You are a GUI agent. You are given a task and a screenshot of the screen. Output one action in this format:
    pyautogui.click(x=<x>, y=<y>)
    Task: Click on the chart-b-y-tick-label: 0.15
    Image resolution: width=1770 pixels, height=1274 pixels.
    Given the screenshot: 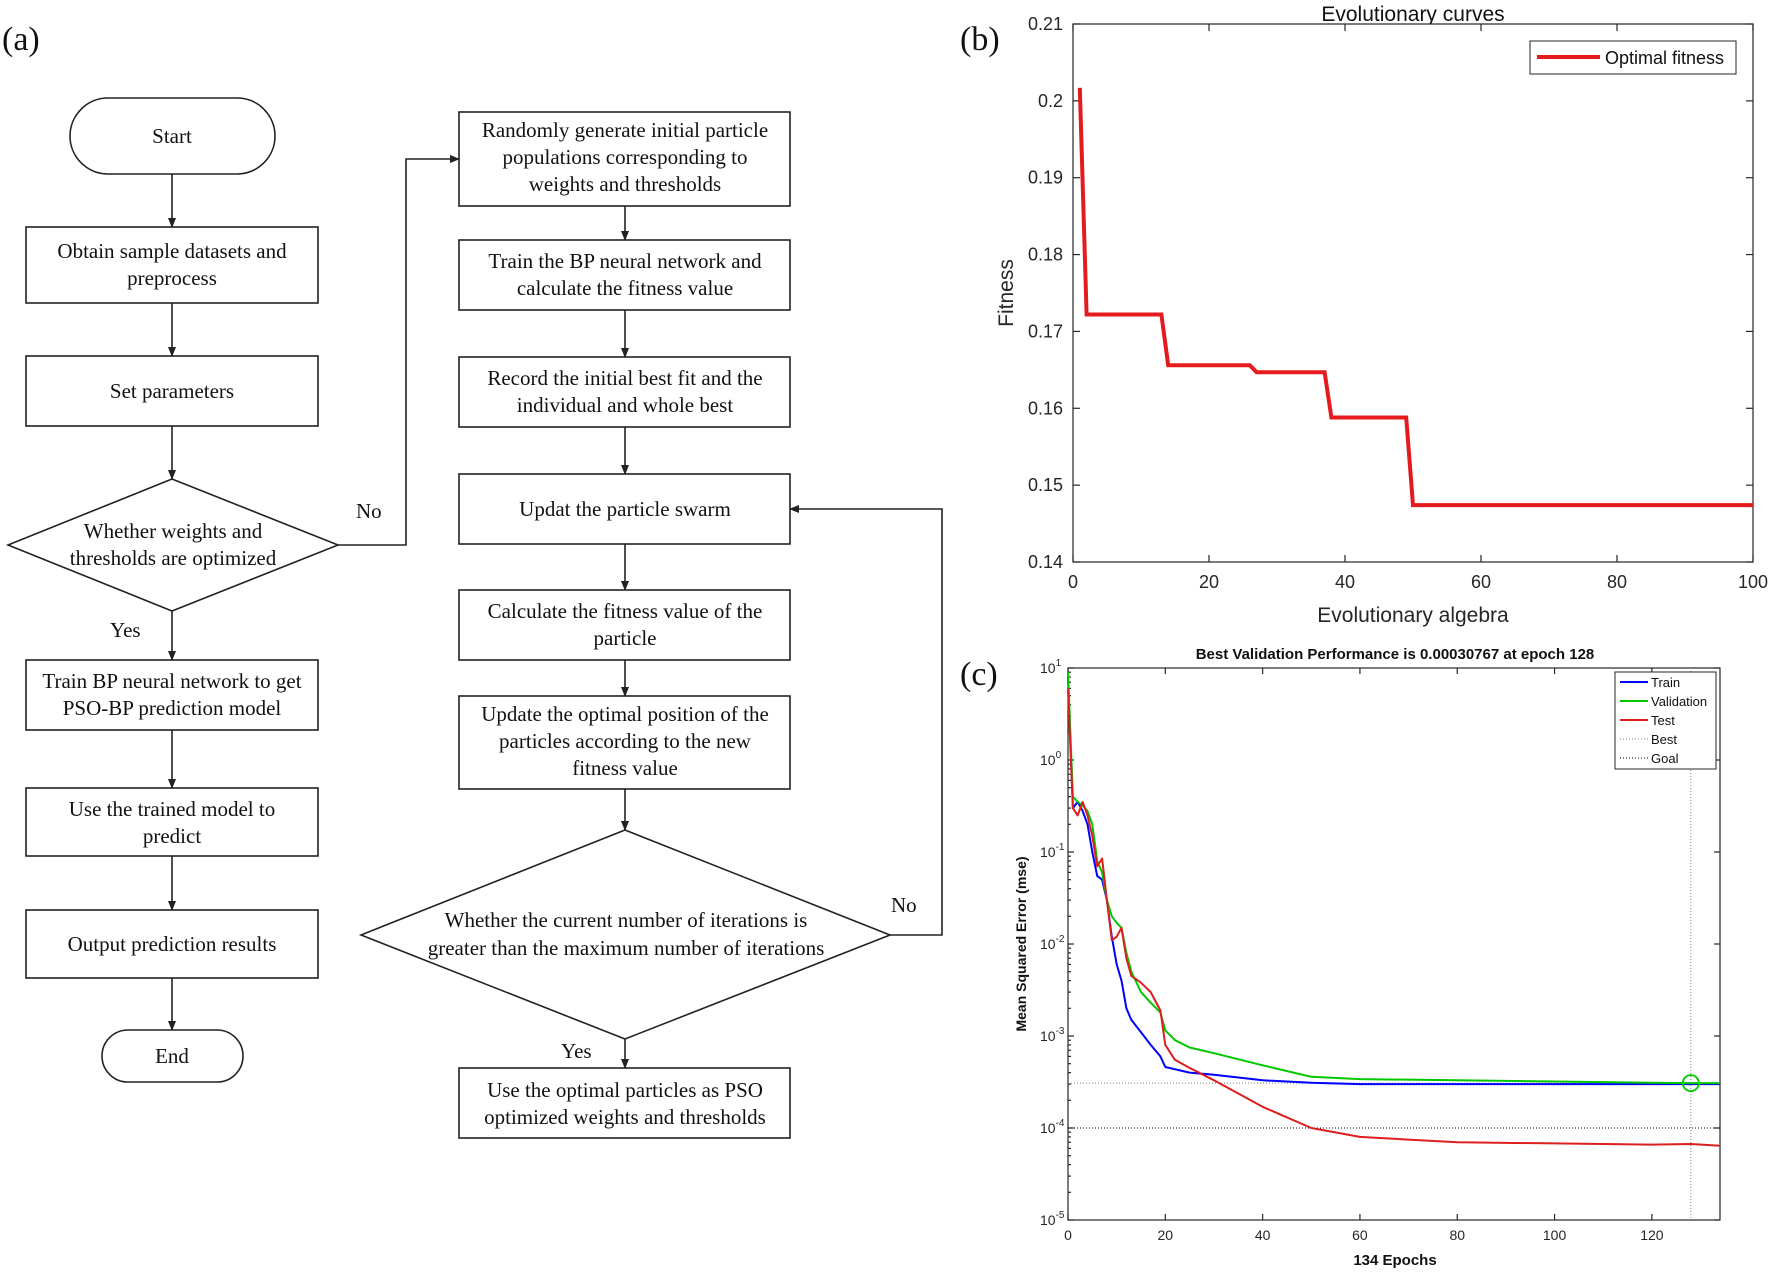 What is the action you would take?
    pyautogui.click(x=1045, y=485)
    